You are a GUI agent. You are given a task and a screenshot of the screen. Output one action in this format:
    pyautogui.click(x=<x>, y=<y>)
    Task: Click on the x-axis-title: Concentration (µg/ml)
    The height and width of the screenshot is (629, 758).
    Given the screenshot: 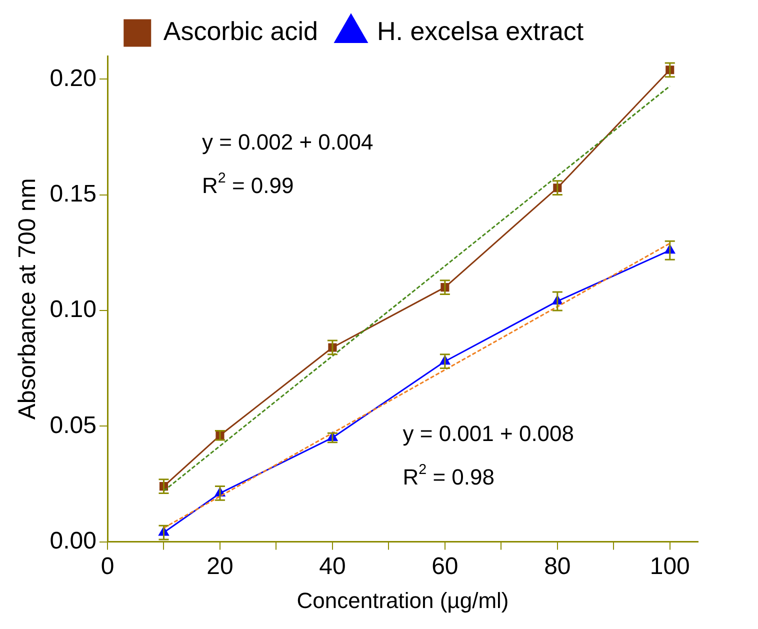 What is the action you would take?
    pyautogui.click(x=402, y=600)
    